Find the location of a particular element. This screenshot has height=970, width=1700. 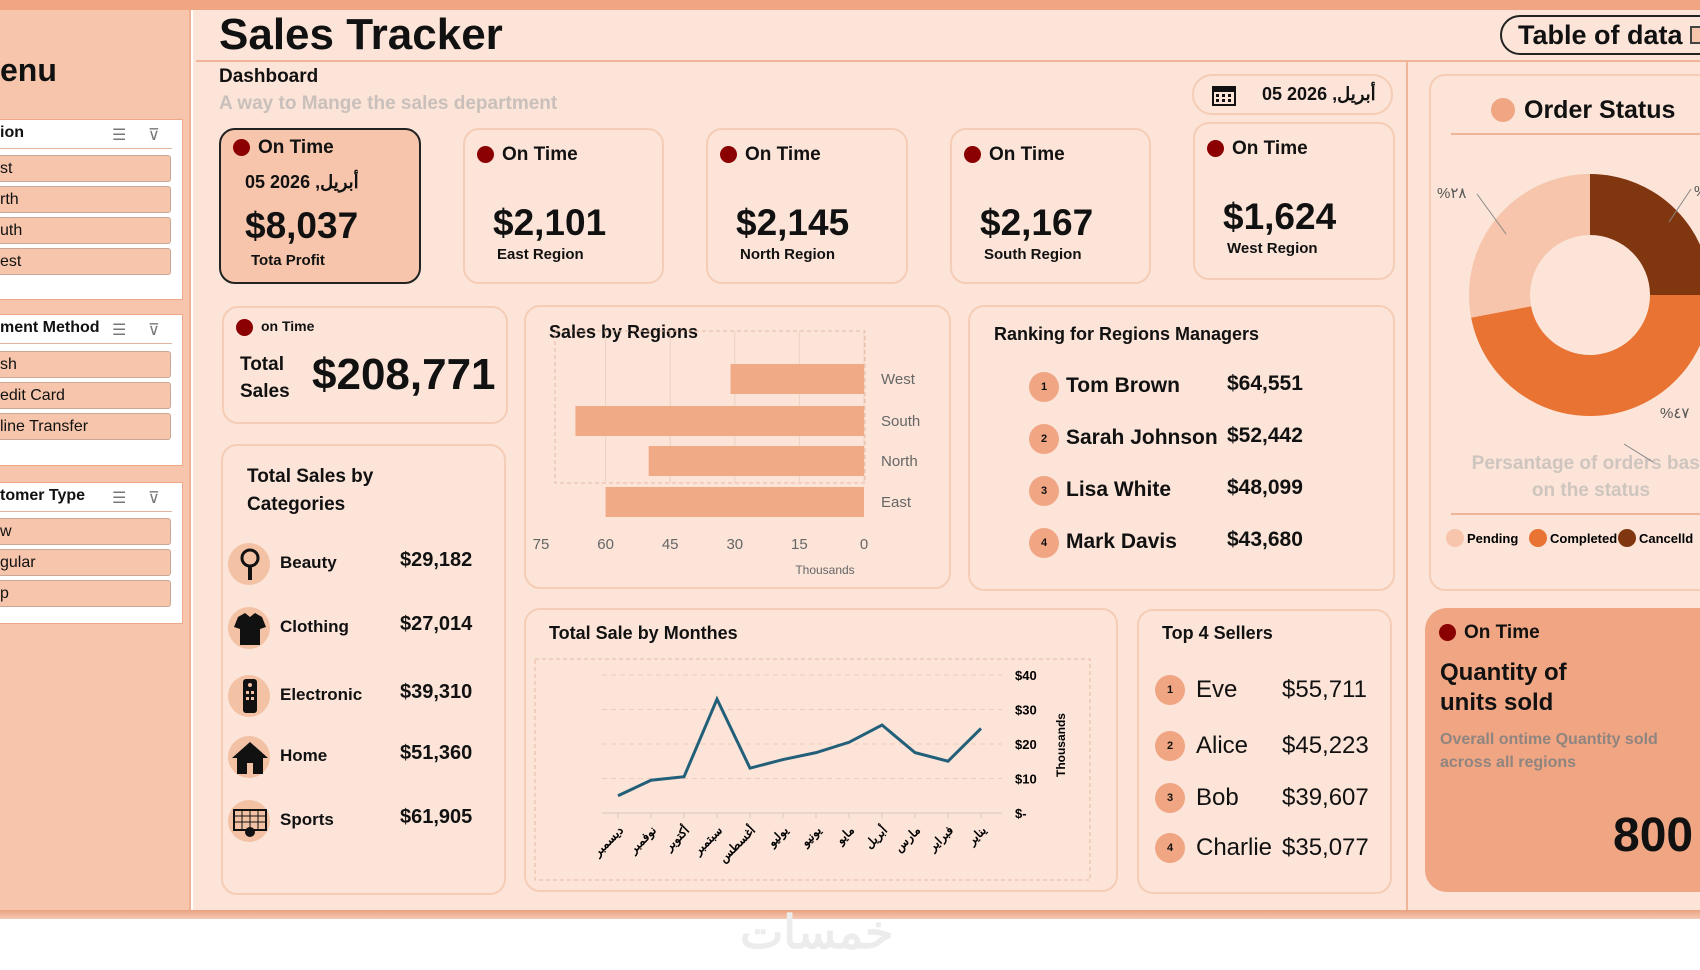

slicer-item: w is located at coordinates (85, 531).